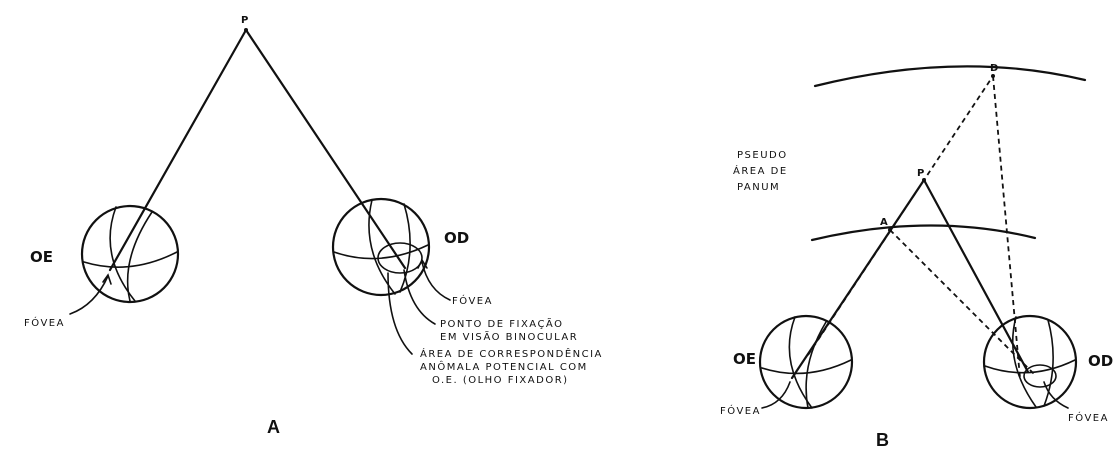 This screenshot has width=1120, height=466. I want to click on panel-b-right-eye-label: OD, so click(1100, 361).